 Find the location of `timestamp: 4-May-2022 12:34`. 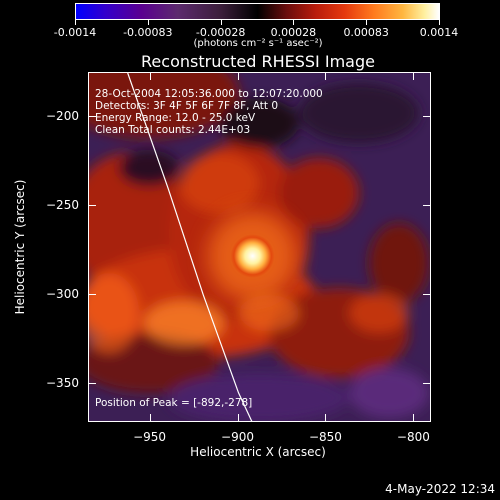

timestamp: 4-May-2022 12:34 is located at coordinates (440, 489).